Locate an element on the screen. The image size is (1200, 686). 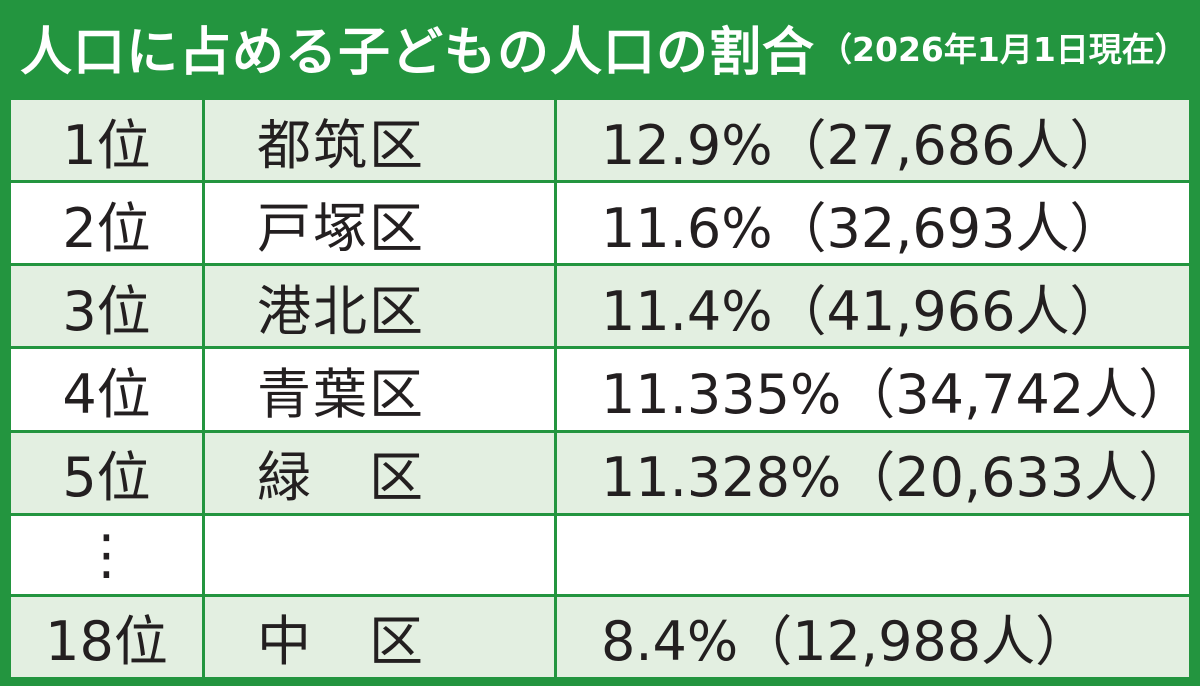
table-row: 2位 戸塚区 11.6%（32,693人） is located at coordinates (600, 223).